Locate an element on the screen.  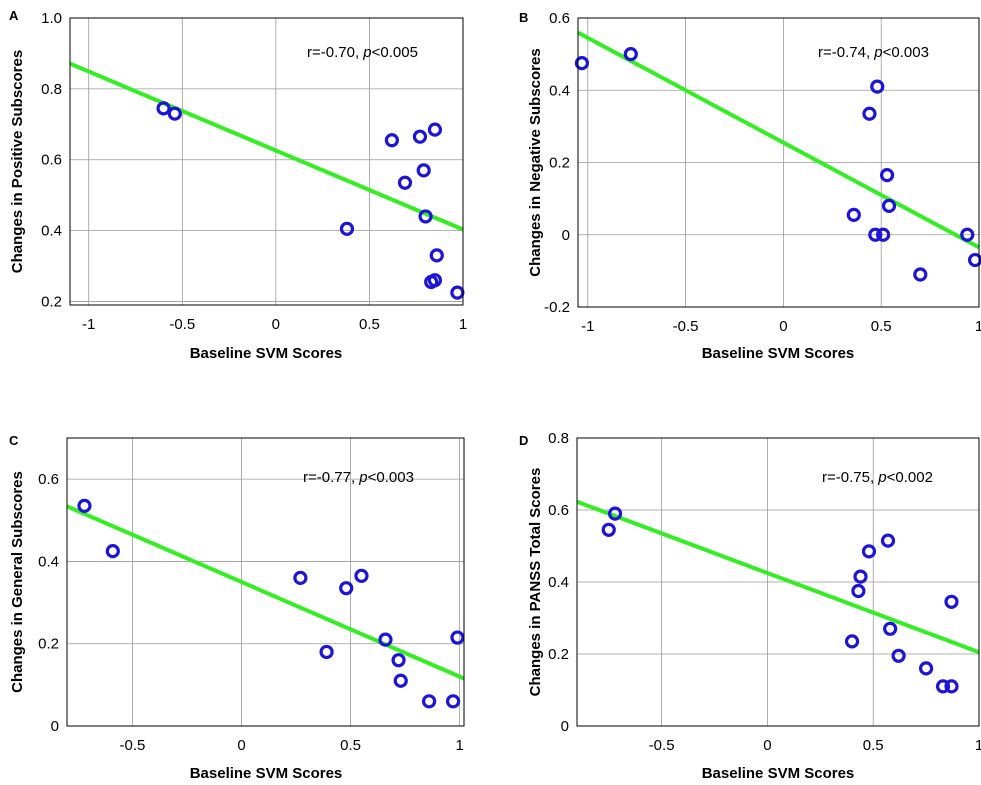
panel-letter: A is located at coordinates (14, 15).